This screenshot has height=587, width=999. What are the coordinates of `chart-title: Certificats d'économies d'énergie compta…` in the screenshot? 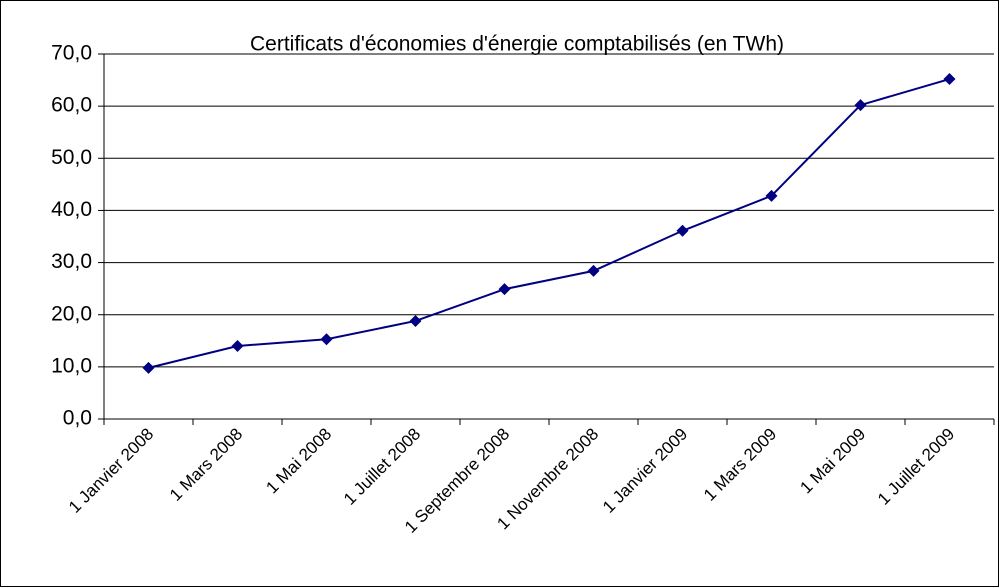 It's located at (517, 44).